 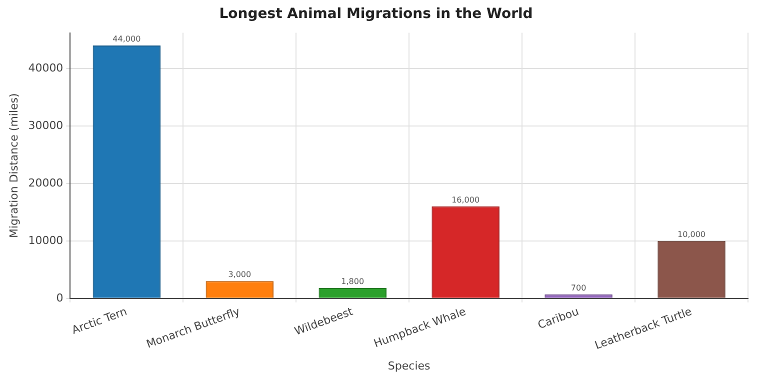 I want to click on data-label: 16,000, so click(x=466, y=199).